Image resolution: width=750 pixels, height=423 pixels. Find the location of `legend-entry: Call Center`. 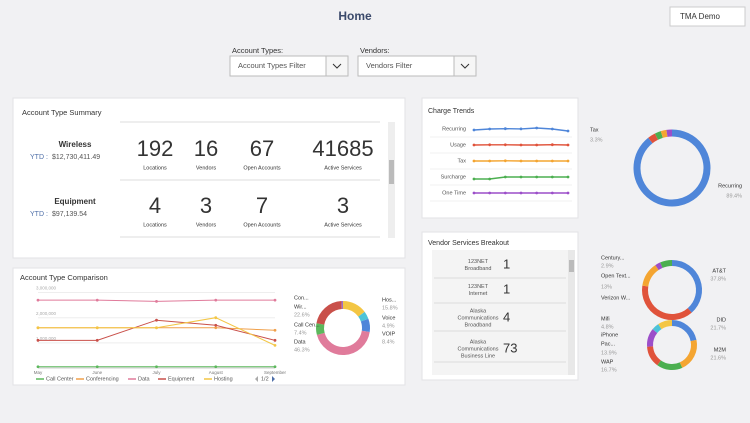

legend-entry: Call Center is located at coordinates (60, 379).